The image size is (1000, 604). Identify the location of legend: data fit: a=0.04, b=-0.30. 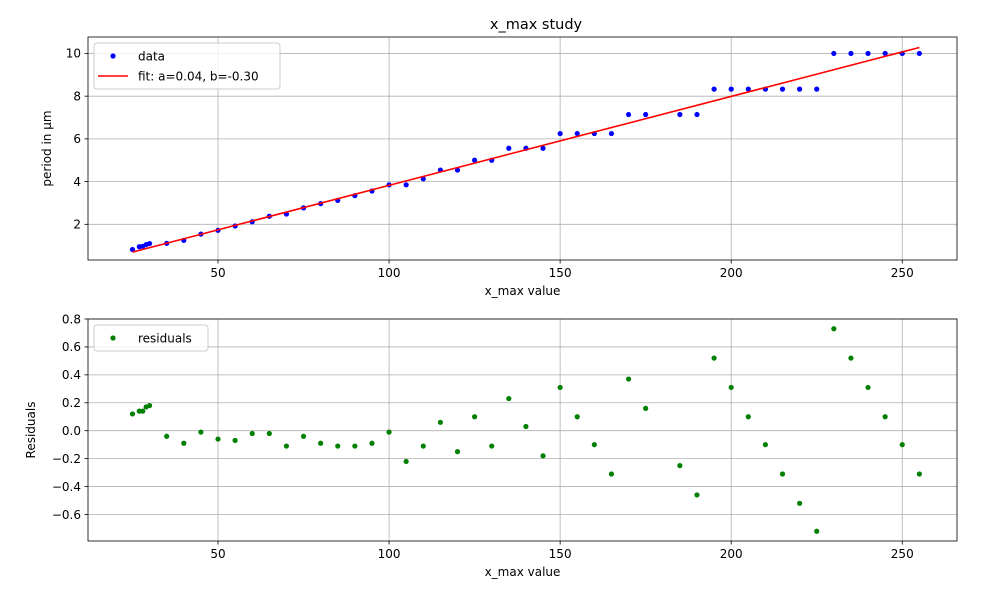
(187, 66).